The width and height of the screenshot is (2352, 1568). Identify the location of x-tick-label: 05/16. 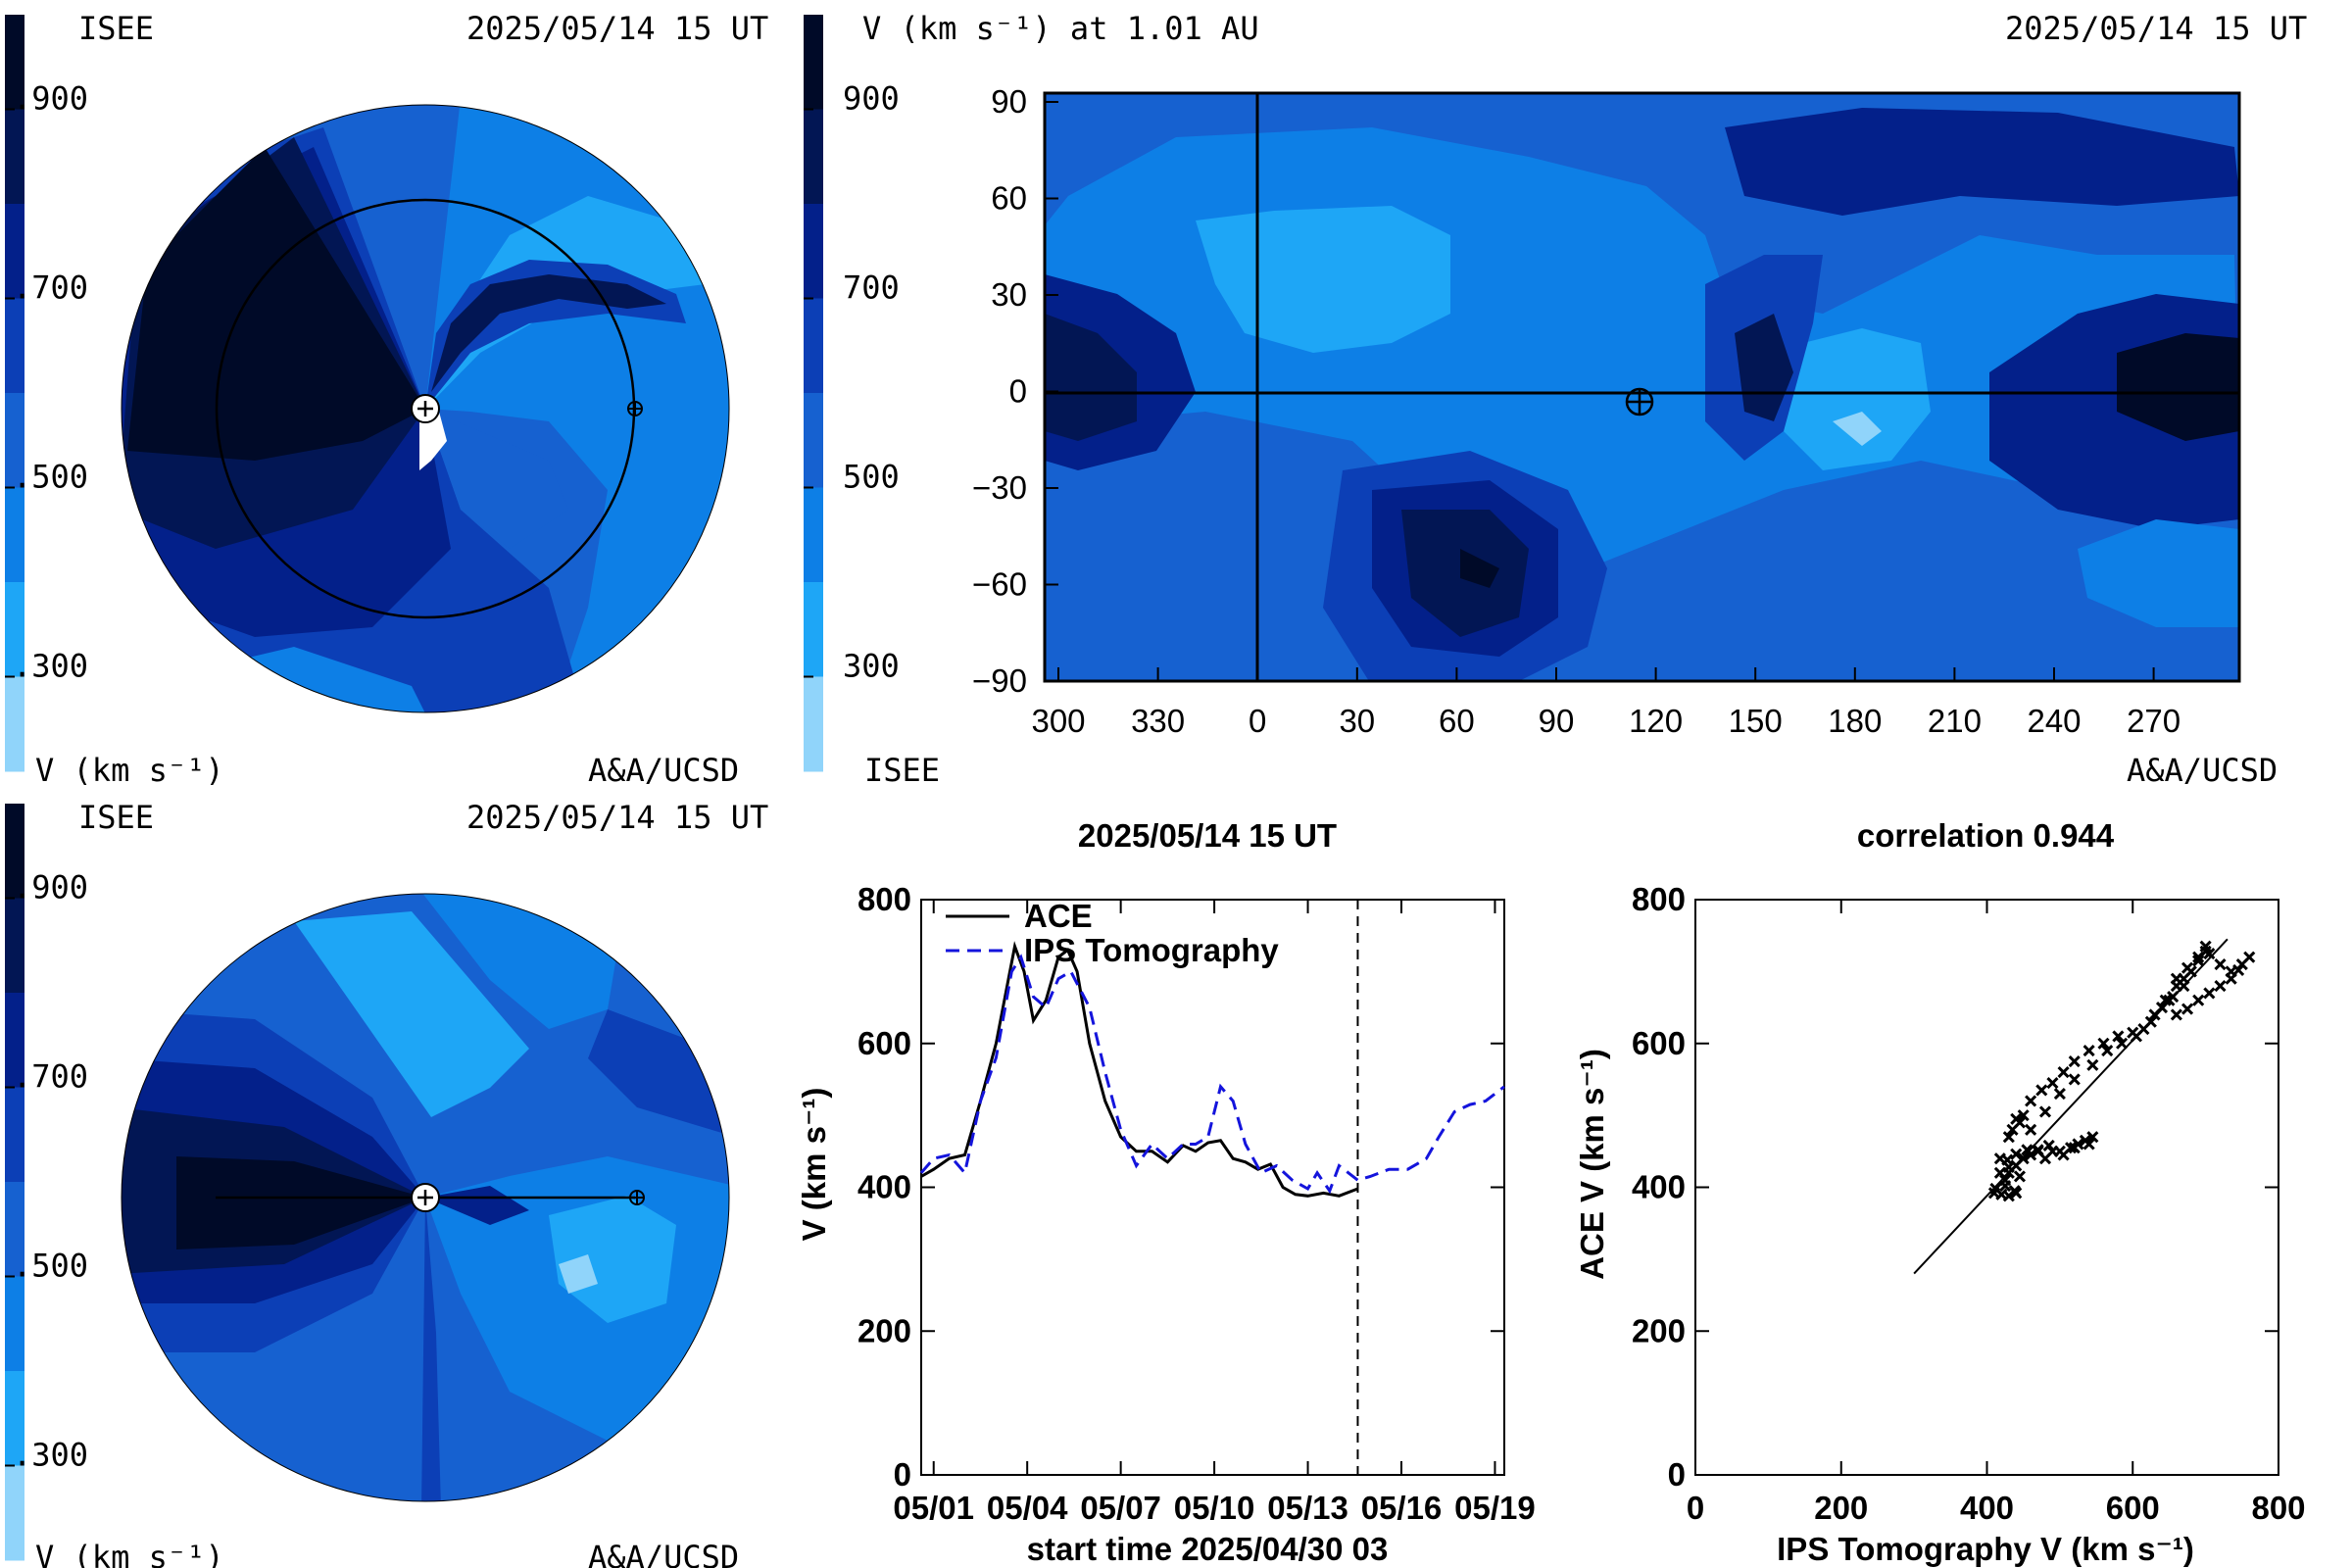
(1402, 1508).